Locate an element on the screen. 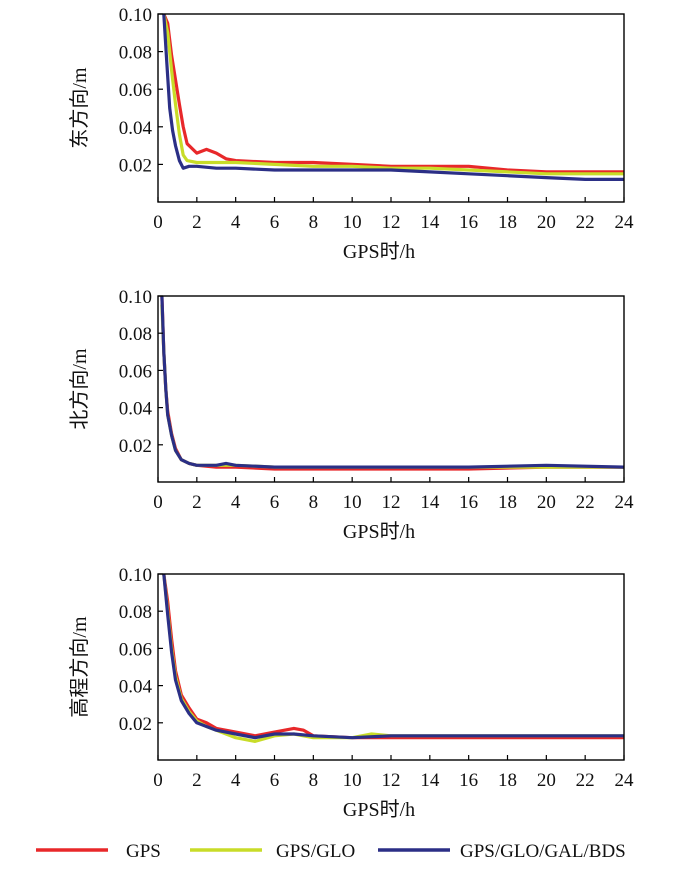 The image size is (700, 870). legend-label: GPS/GLO/GAL/BDS is located at coordinates (543, 851).